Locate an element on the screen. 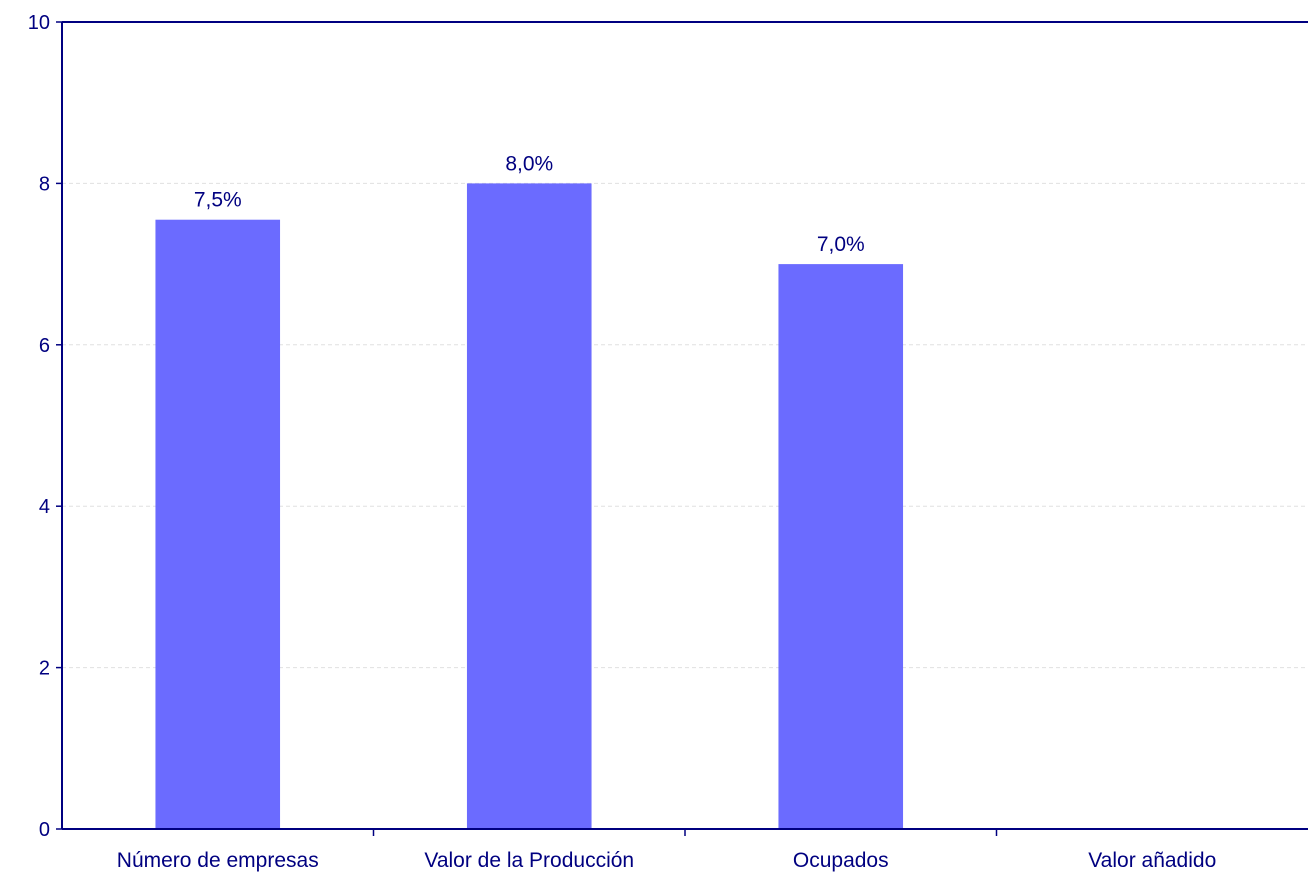 The height and width of the screenshot is (877, 1310). y-tick-label: 0 is located at coordinates (44, 830).